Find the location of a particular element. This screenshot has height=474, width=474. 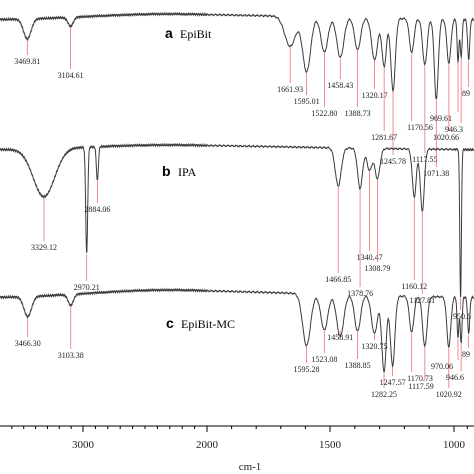

peak-label: 946.6 is located at coordinates (455, 377).